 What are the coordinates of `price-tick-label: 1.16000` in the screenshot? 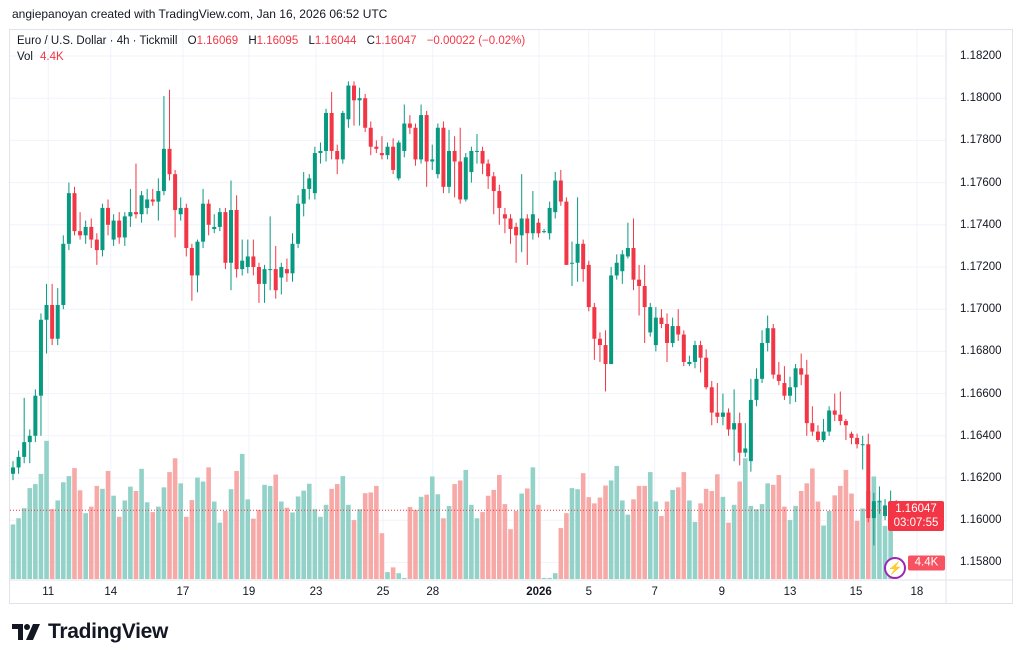 It's located at (981, 520).